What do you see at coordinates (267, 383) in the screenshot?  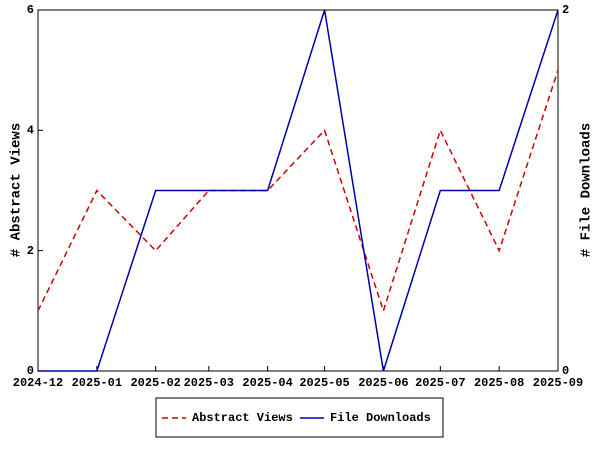 I see `x-tick-label: 2025-04` at bounding box center [267, 383].